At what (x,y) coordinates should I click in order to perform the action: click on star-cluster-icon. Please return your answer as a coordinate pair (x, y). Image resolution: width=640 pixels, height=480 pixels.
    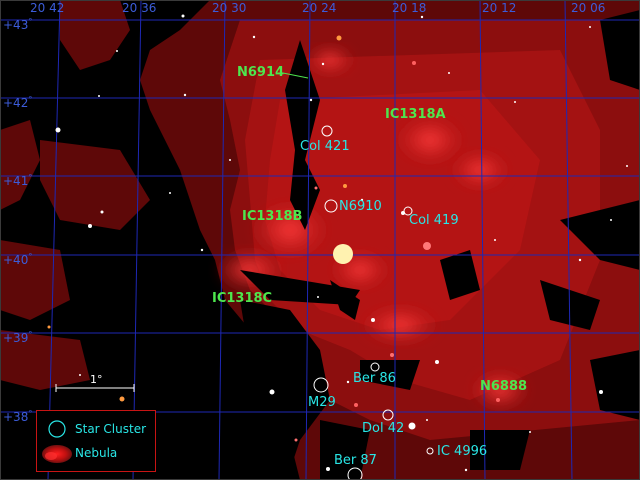
    Looking at the image, I should click on (57, 429).